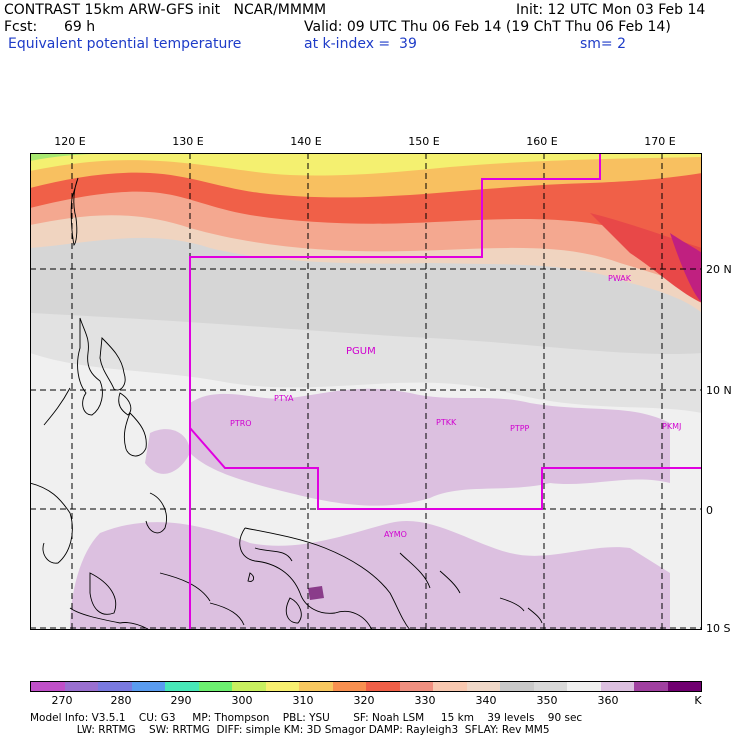  Describe the element at coordinates (366, 164) in the screenshot. I see `theta-e-310-region` at that location.